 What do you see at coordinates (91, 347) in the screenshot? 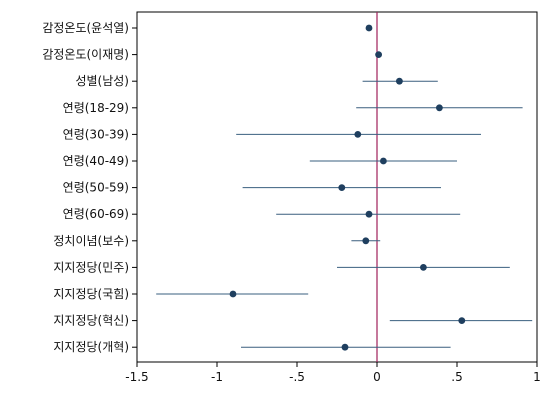
I see `y-tick-label: 지지정당(개혁)` at bounding box center [91, 347].